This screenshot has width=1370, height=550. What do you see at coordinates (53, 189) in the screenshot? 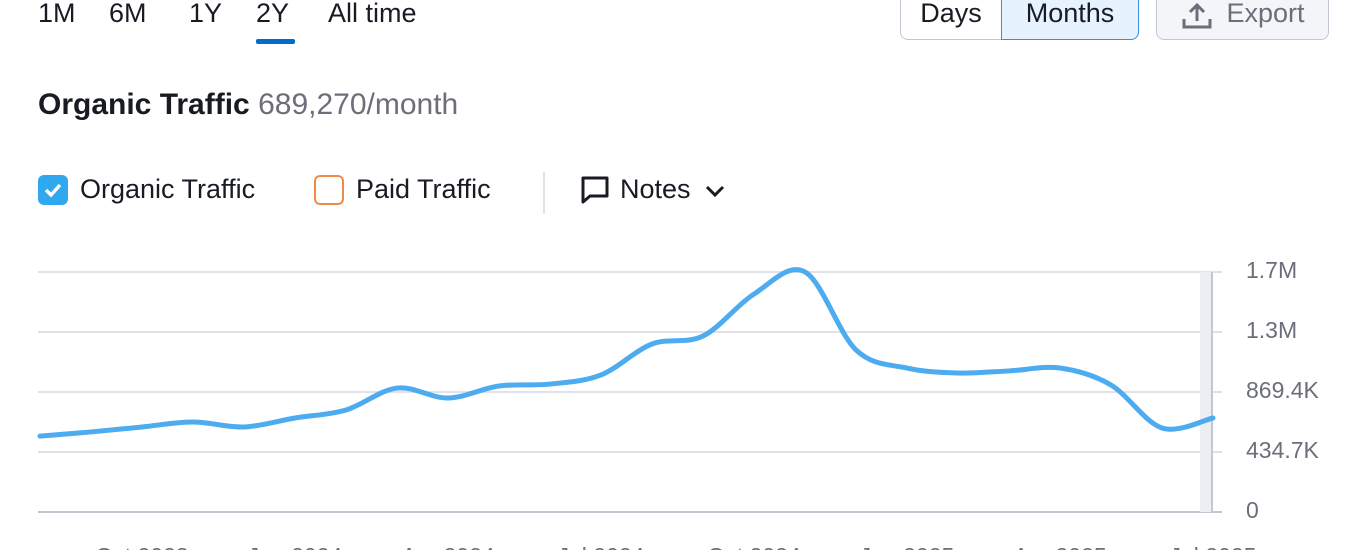
I see `checkbox-checked` at bounding box center [53, 189].